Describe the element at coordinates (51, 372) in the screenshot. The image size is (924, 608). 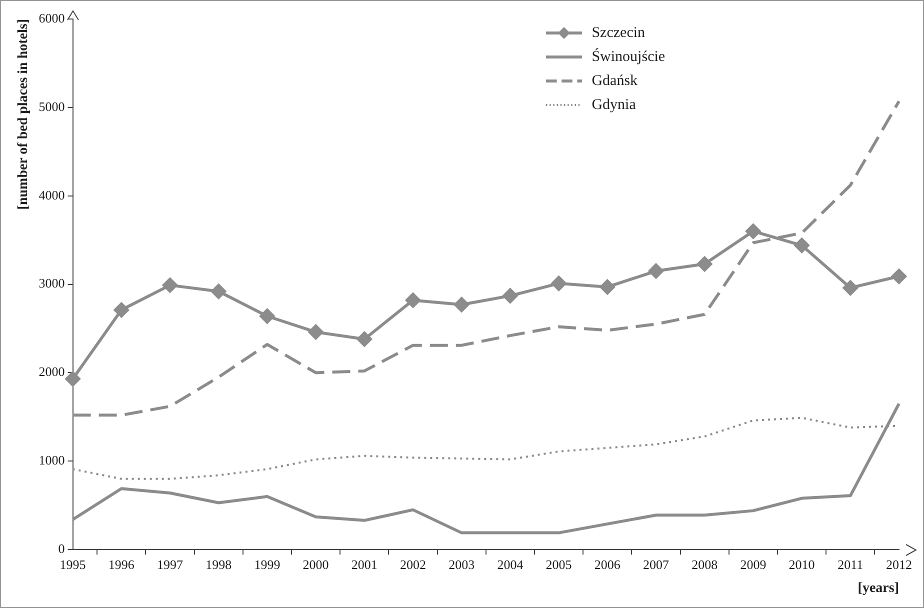
I see `y-tick-label: 2000` at that location.